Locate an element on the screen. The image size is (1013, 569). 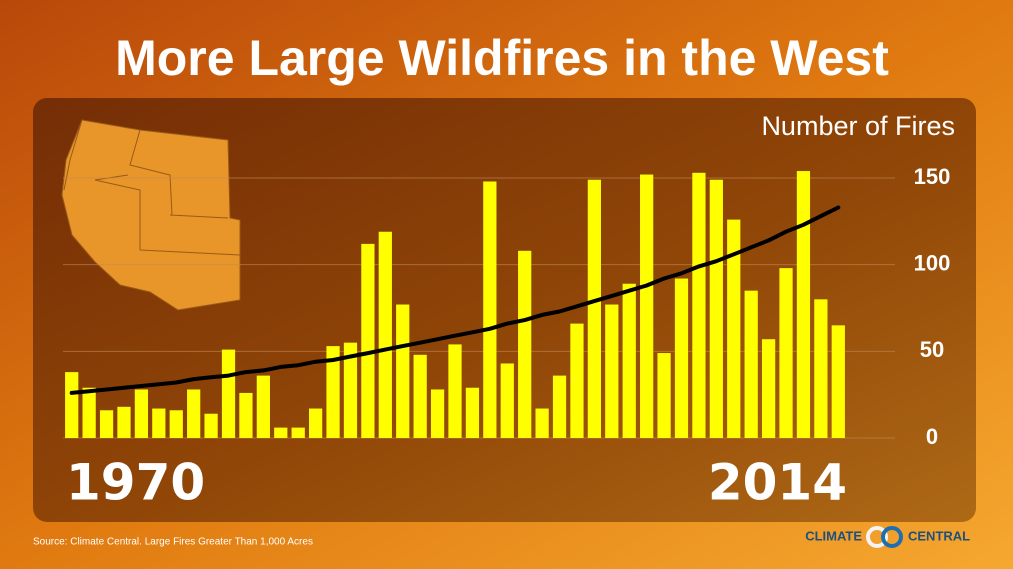
logo-text: CLIMATE is located at coordinates (833, 535).